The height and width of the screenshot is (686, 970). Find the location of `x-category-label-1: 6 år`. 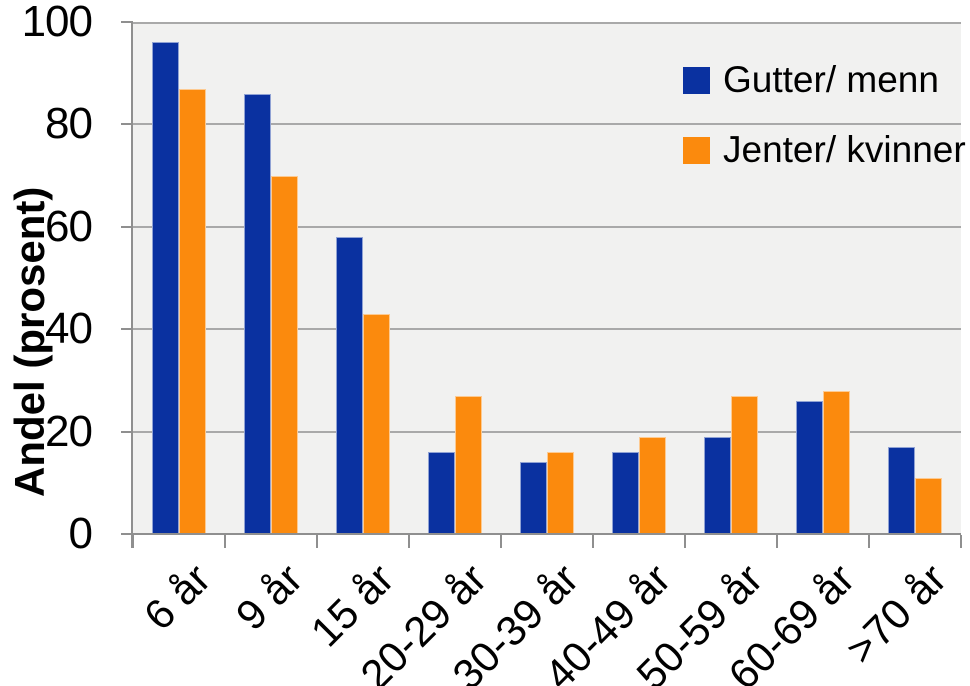

x-category-label-1: 6 år is located at coordinates (176, 596).